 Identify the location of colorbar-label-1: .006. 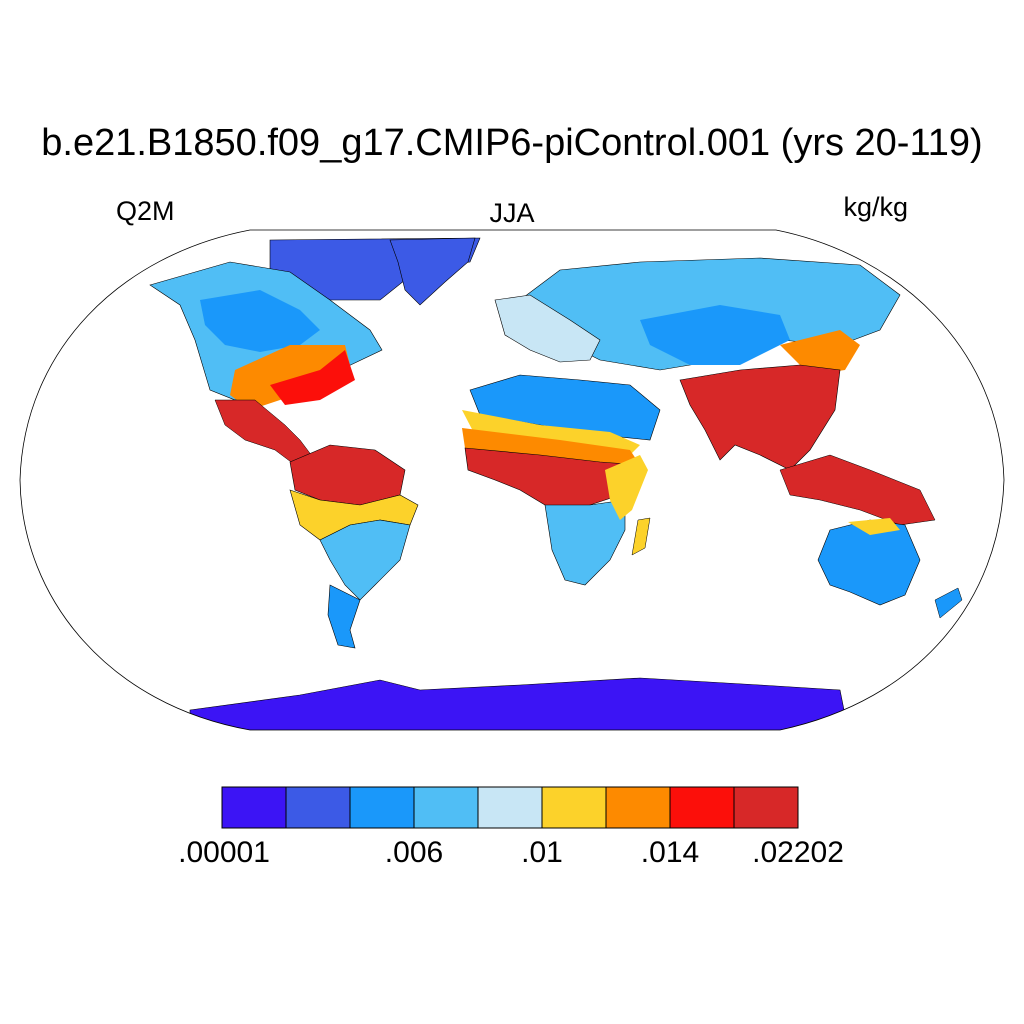
(414, 852).